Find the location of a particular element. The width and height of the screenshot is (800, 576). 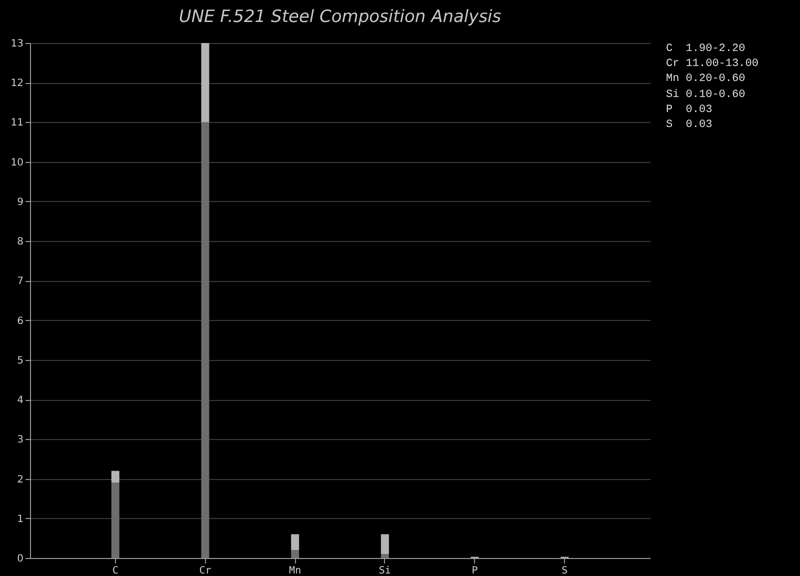

y-tick-label: 5 is located at coordinates (20, 360).